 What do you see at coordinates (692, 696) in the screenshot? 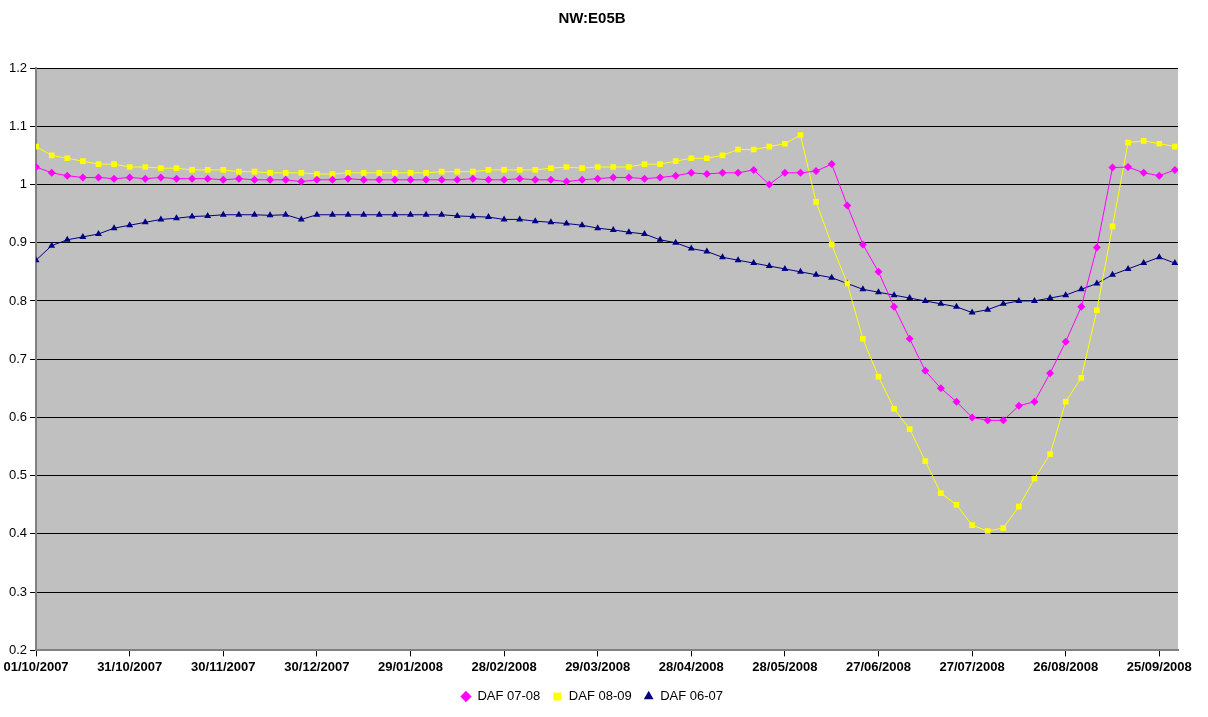
I see `legend-label: DAF 06-07` at bounding box center [692, 696].